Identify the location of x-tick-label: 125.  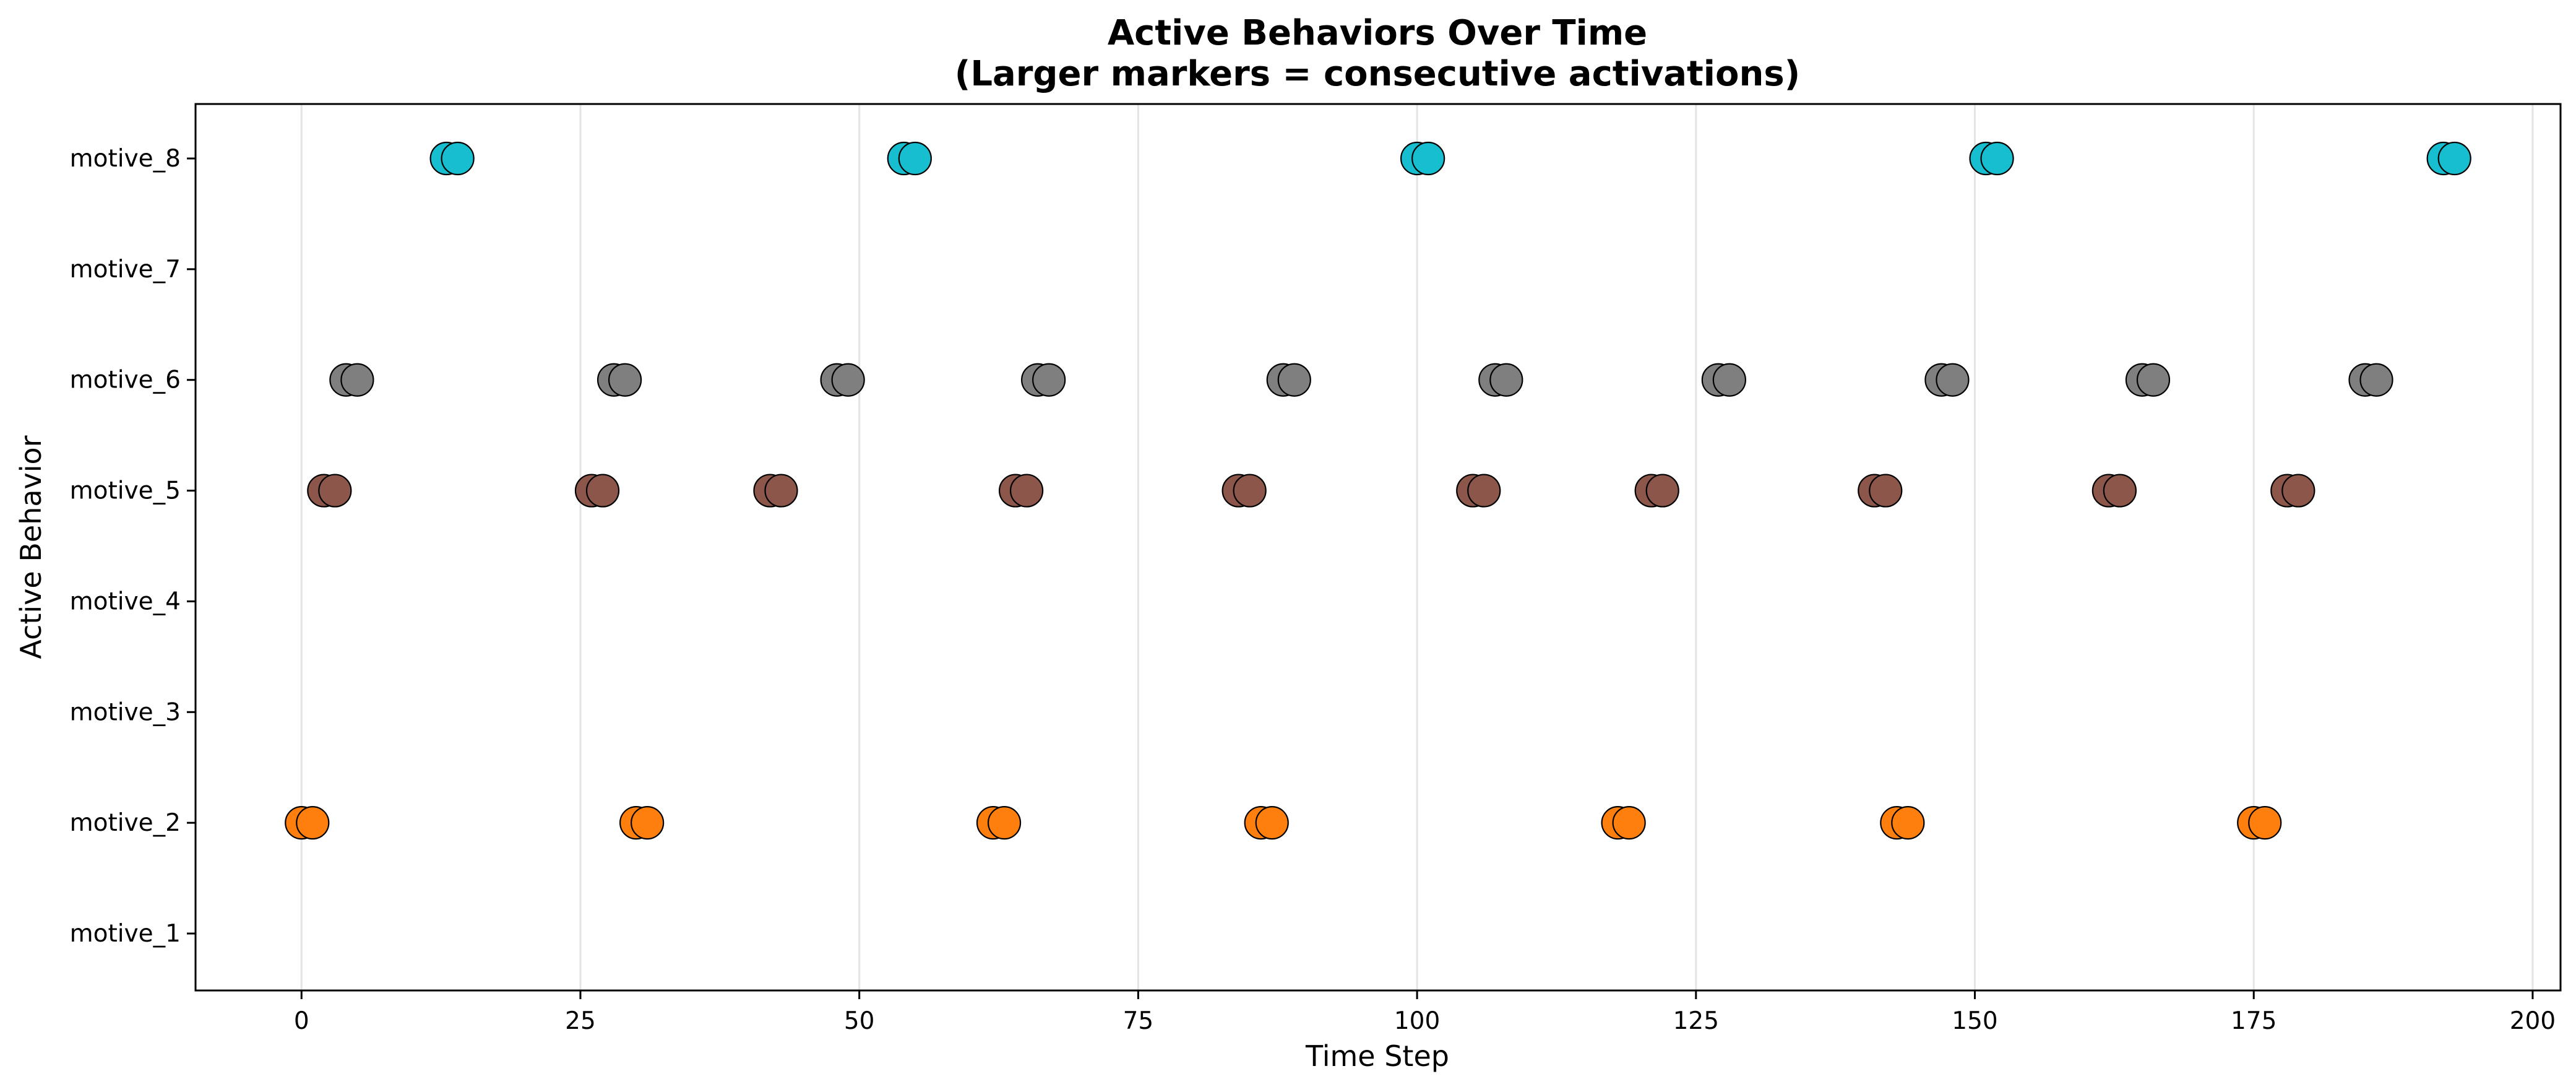
(1696, 1021).